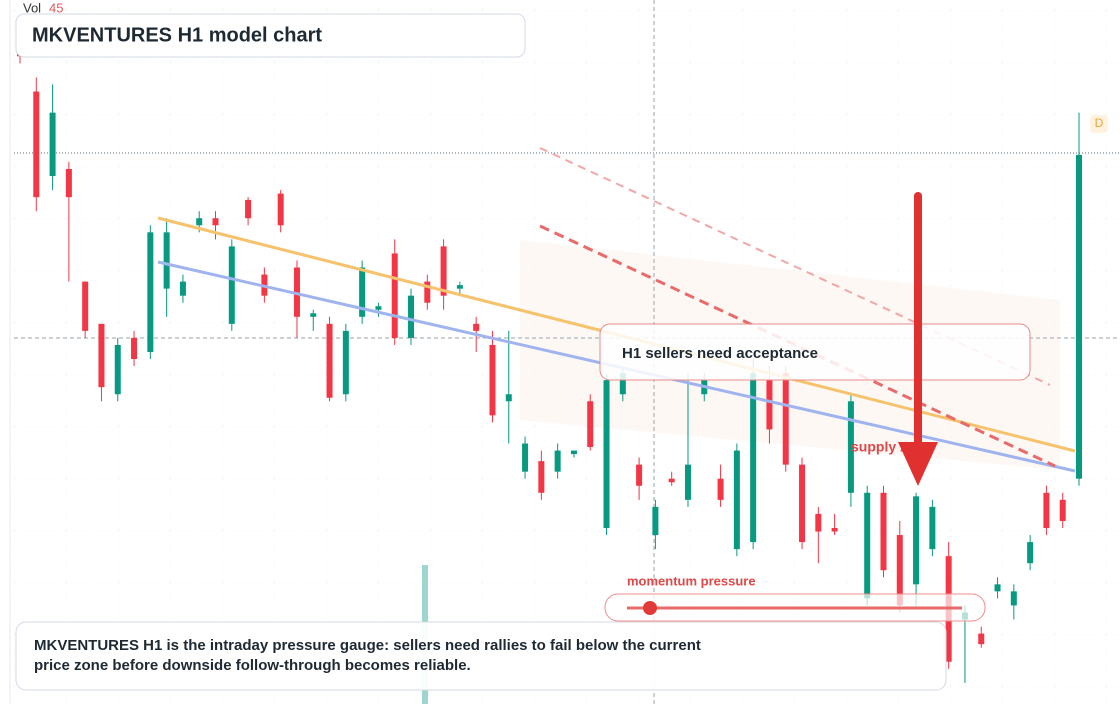 This screenshot has height=704, width=1120. Describe the element at coordinates (918, 464) in the screenshot. I see `arrow-head` at that location.